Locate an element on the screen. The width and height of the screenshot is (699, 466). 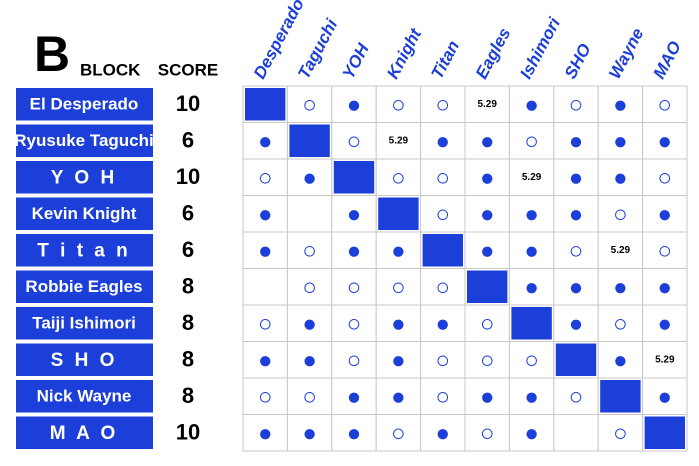
block-label: BLOCK is located at coordinates (110, 69).